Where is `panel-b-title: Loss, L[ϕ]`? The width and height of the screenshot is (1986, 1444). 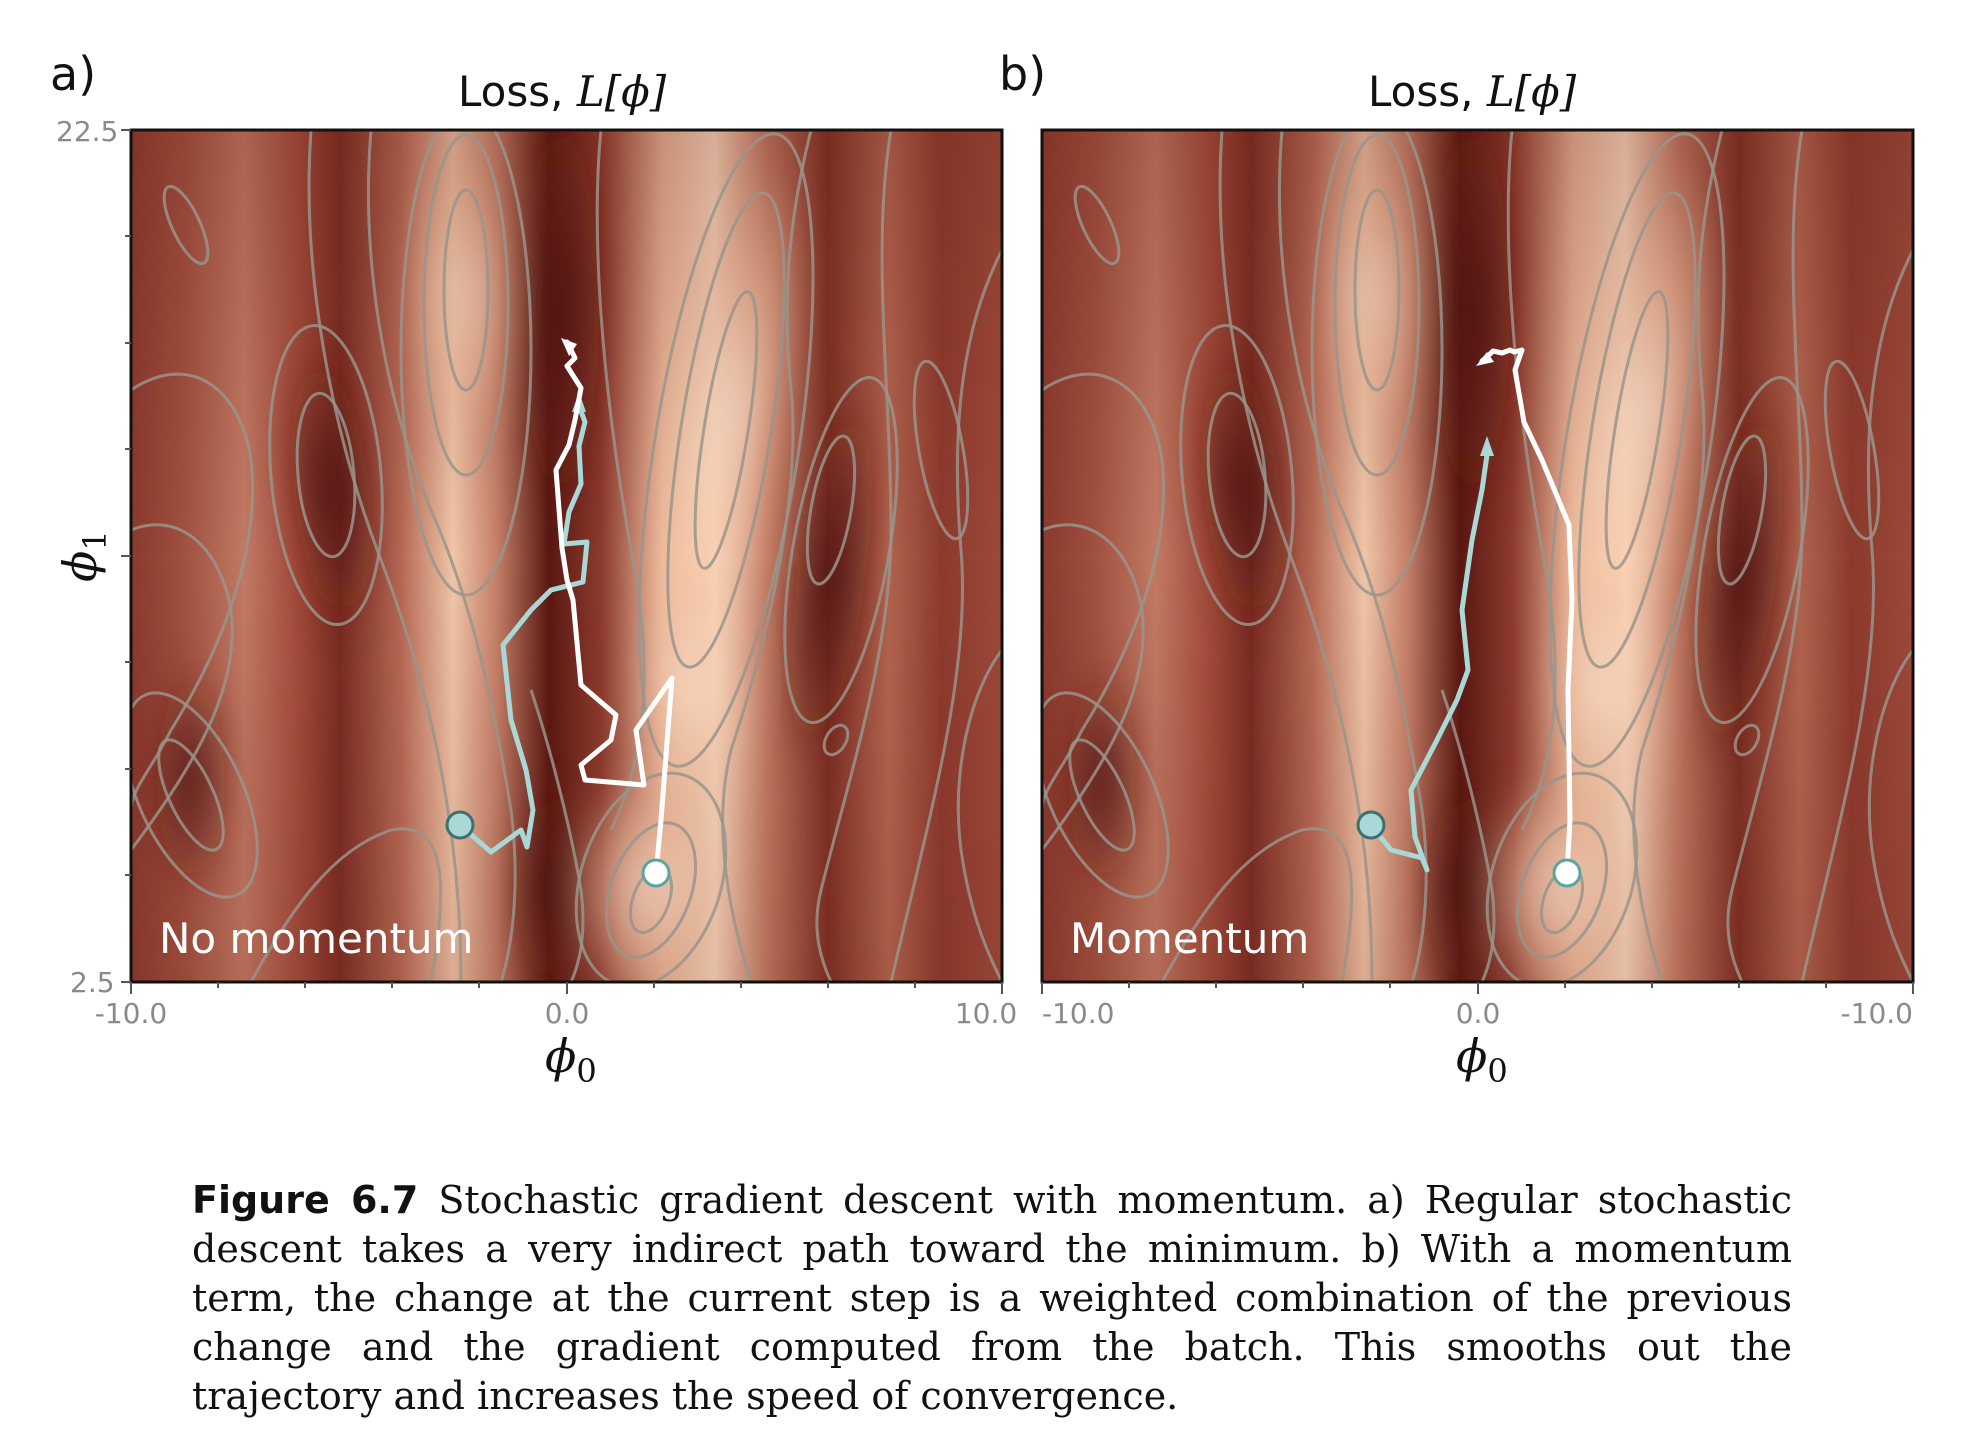 panel-b-title: Loss, L[ϕ] is located at coordinates (1472, 91).